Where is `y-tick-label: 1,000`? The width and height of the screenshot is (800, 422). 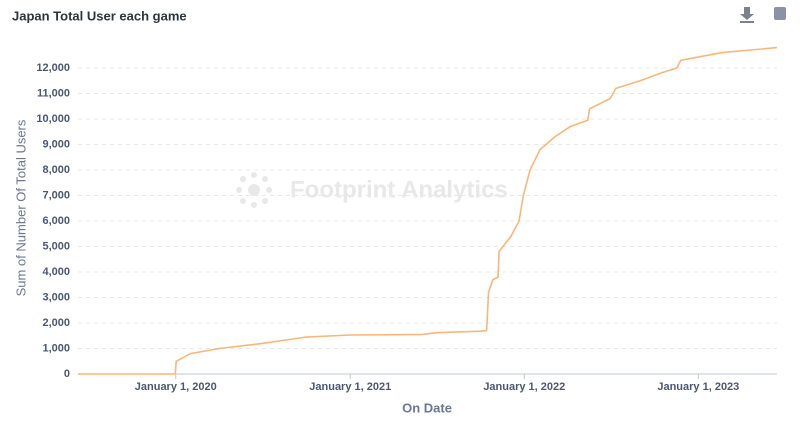 y-tick-label: 1,000 is located at coordinates (56, 348).